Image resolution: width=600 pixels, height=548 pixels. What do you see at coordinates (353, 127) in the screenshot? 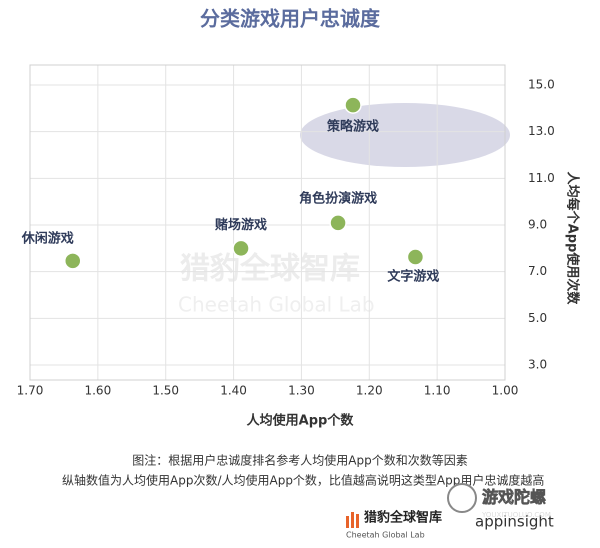
I see `point-label: 策略游戏` at bounding box center [353, 127].